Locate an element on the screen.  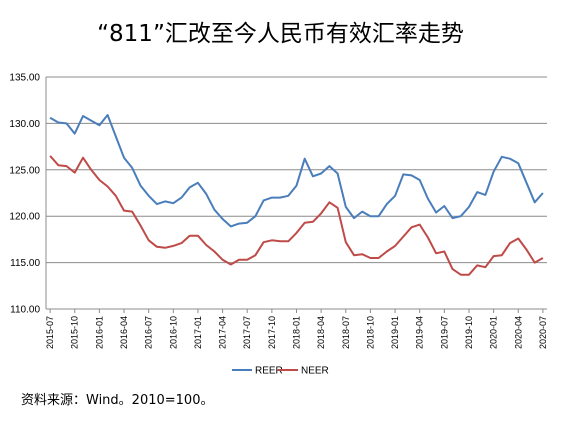
y-tick-label: 125.00 is located at coordinates (24, 170).